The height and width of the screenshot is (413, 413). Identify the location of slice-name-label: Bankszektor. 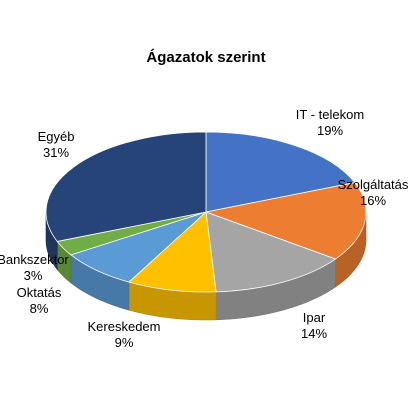
(34, 259).